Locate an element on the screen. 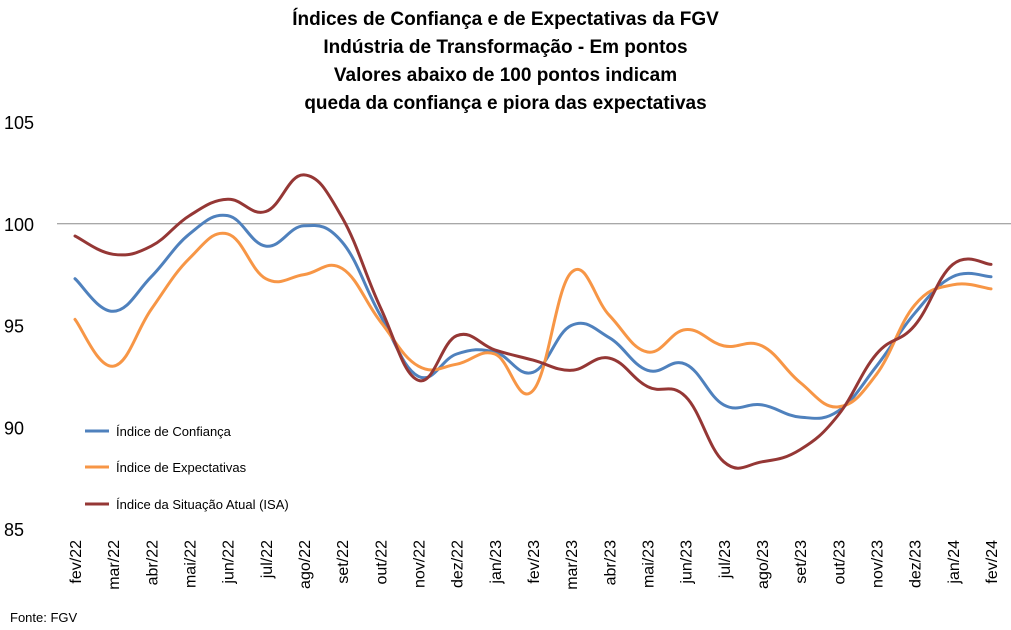  legend-label: Índice de Confiança is located at coordinates (174, 431).